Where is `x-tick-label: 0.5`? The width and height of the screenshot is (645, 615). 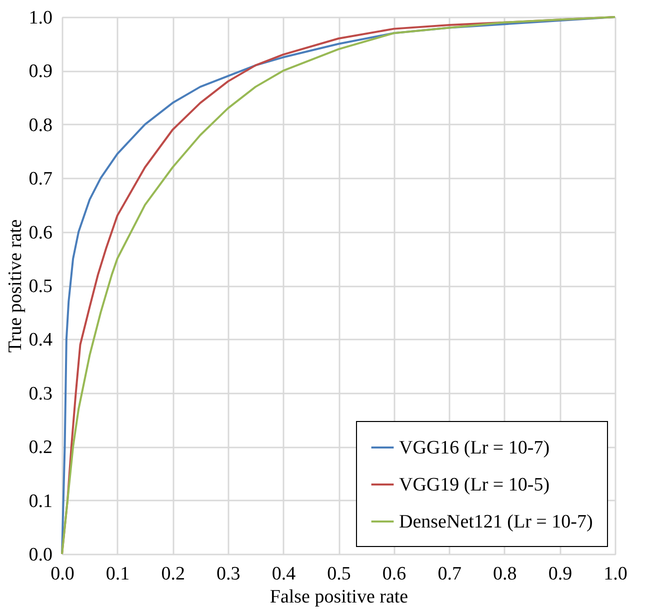 x-tick-label: 0.5 is located at coordinates (339, 574).